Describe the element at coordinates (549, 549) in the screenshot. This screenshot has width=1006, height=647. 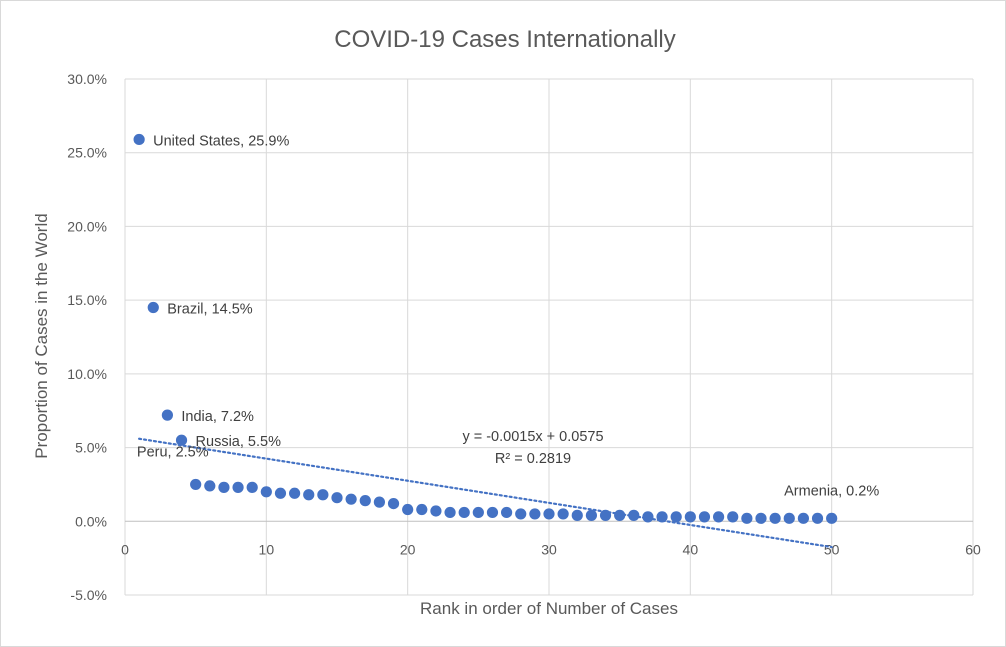
I see `x-tick-label: 30` at that location.